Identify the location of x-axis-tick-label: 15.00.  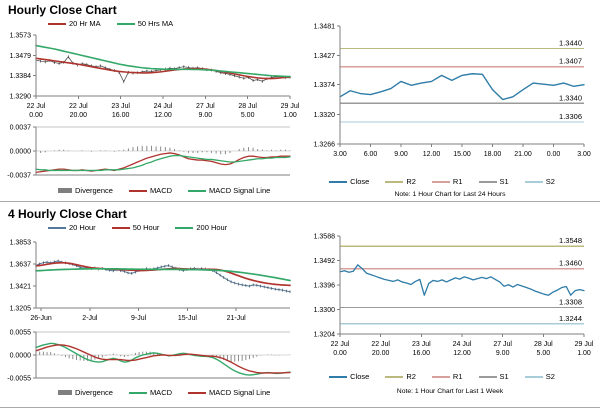
(462, 154).